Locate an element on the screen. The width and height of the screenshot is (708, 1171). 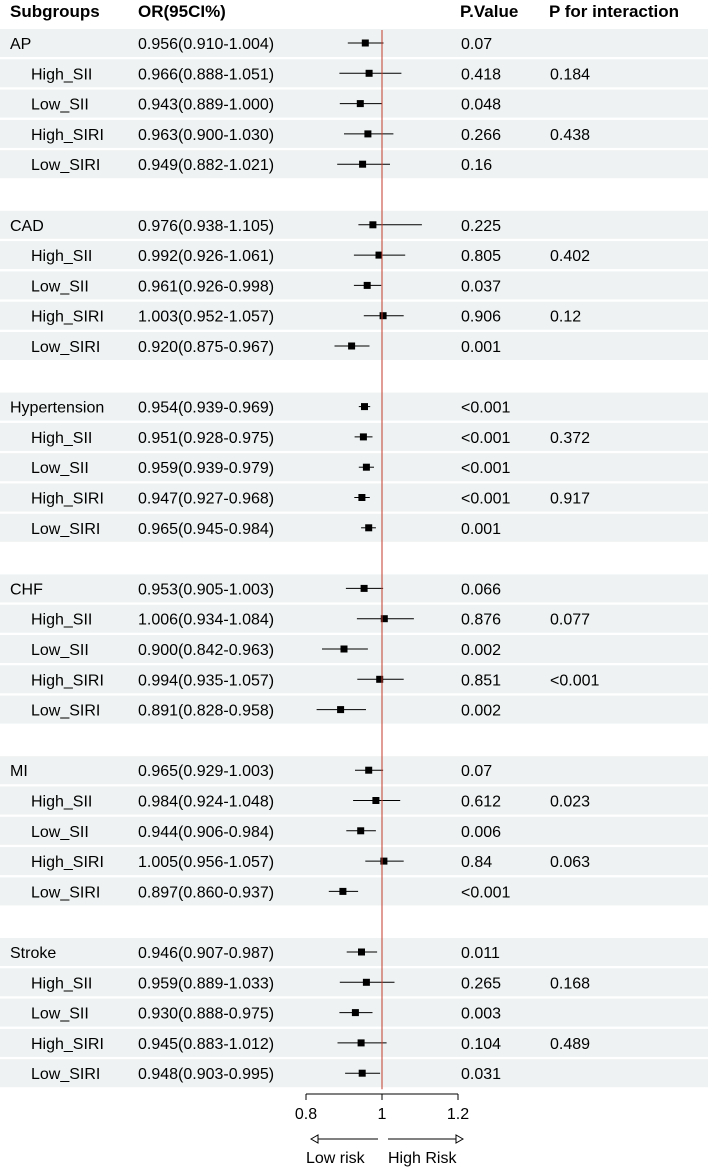
p-value-hypertension-high-sii: <0.001 is located at coordinates (485, 438).